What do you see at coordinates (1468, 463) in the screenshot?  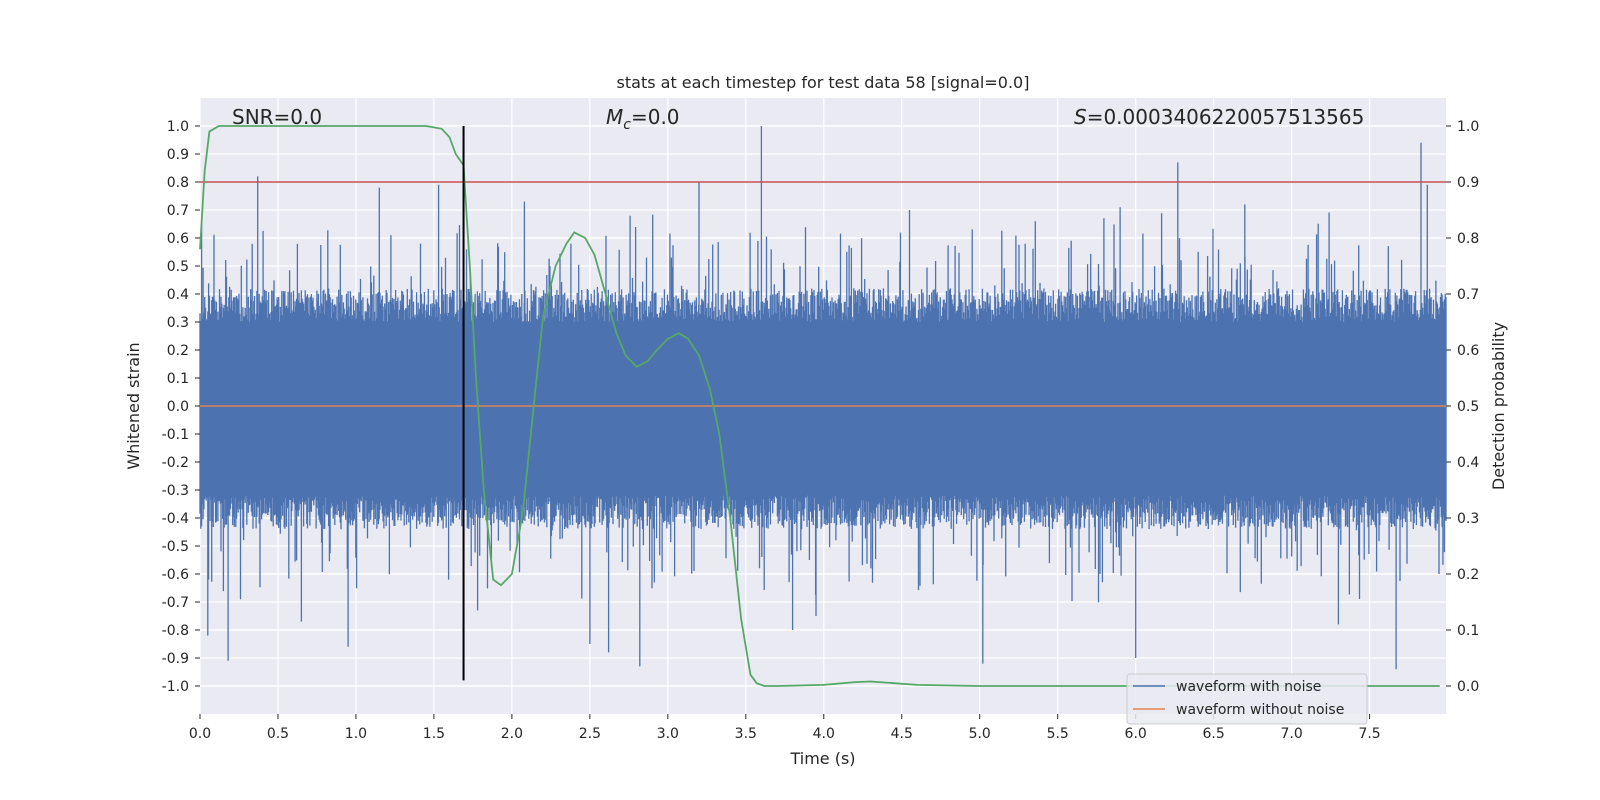 I see `y-right-tick-label: 0.4` at bounding box center [1468, 463].